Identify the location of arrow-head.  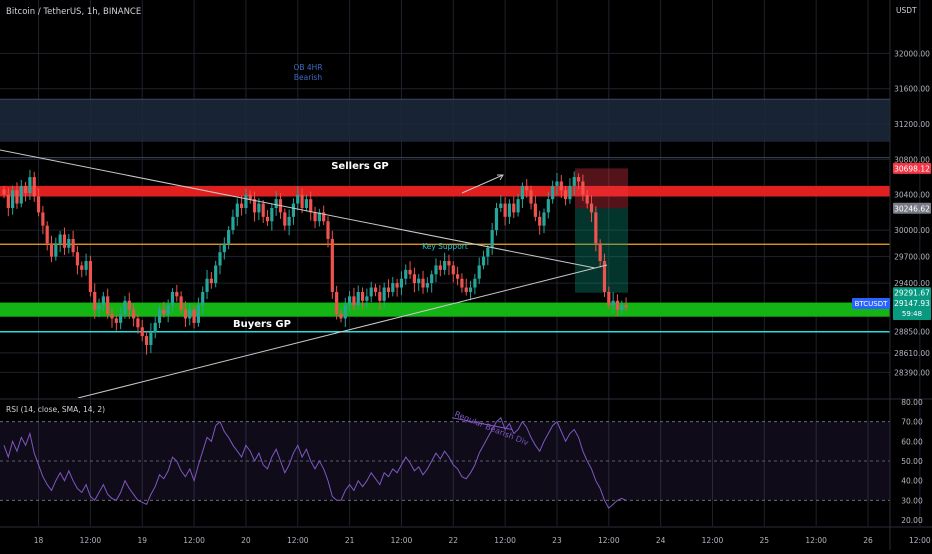
(500, 177).